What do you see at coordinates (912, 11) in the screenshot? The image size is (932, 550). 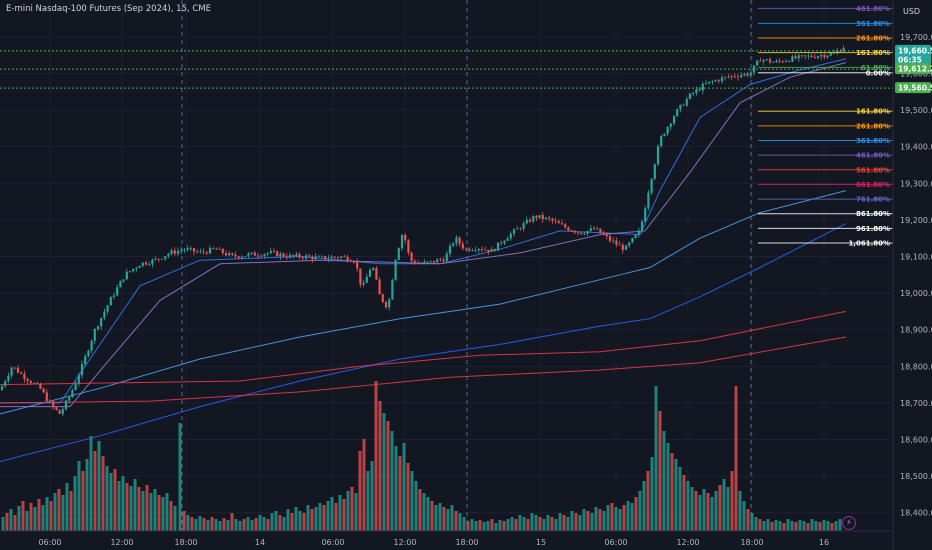 I see `currency-selector: USD` at bounding box center [912, 11].